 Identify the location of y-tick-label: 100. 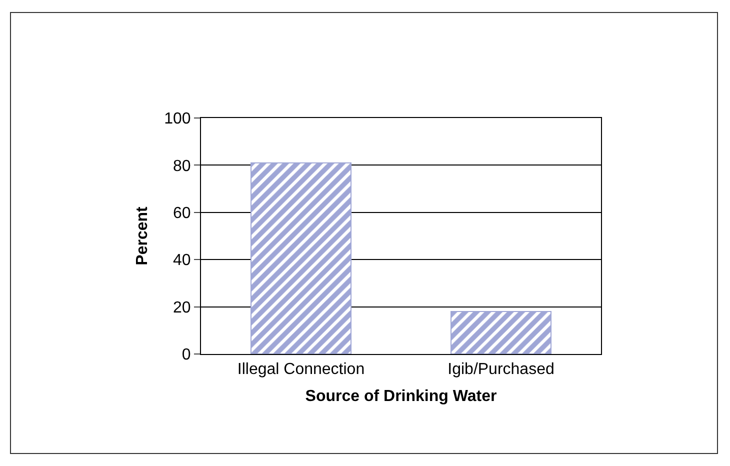
(177, 119).